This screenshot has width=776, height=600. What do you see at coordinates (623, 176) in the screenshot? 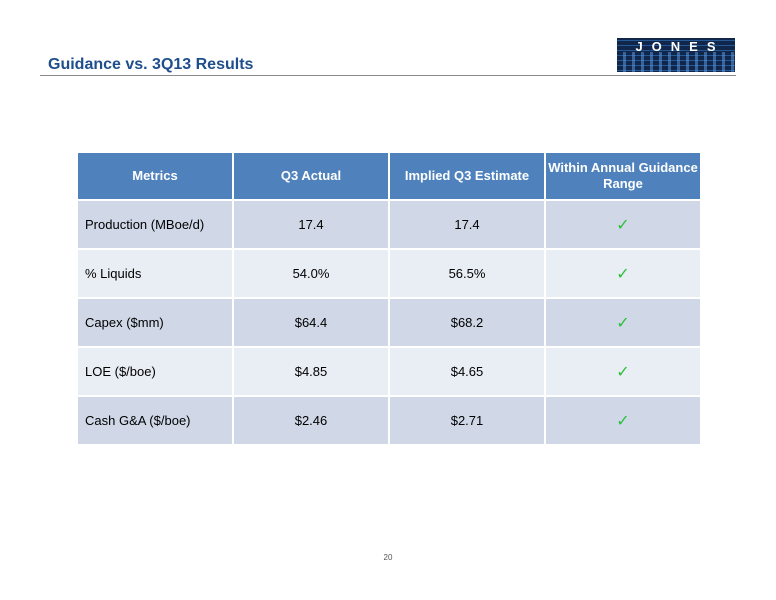
I see `column-header-within-guidance: Within Annual Guidance Range` at bounding box center [623, 176].